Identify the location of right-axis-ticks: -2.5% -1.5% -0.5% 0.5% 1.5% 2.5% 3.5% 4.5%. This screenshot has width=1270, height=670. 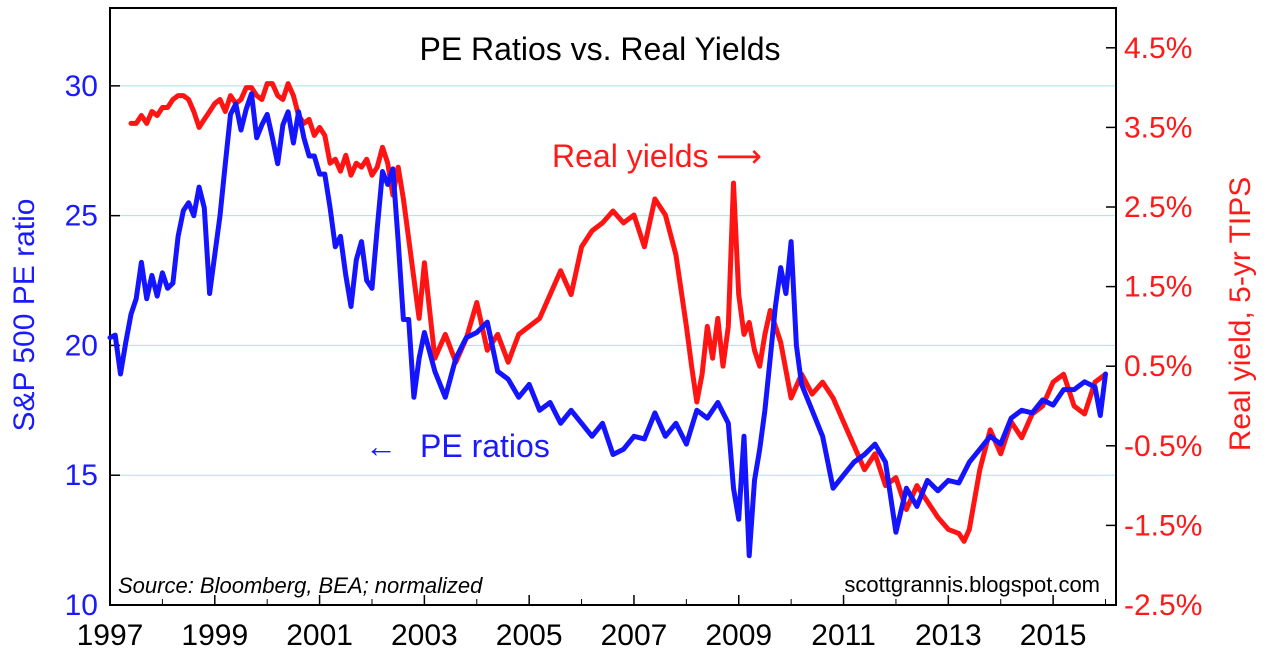
(1154, 327).